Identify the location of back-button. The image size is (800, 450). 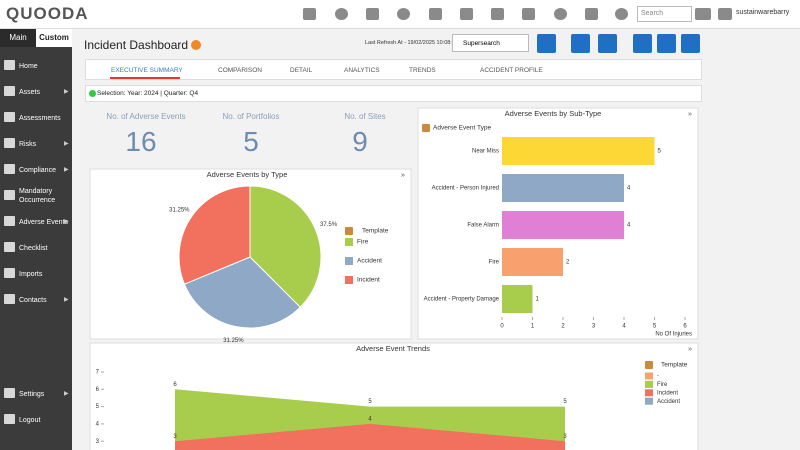
(642, 43).